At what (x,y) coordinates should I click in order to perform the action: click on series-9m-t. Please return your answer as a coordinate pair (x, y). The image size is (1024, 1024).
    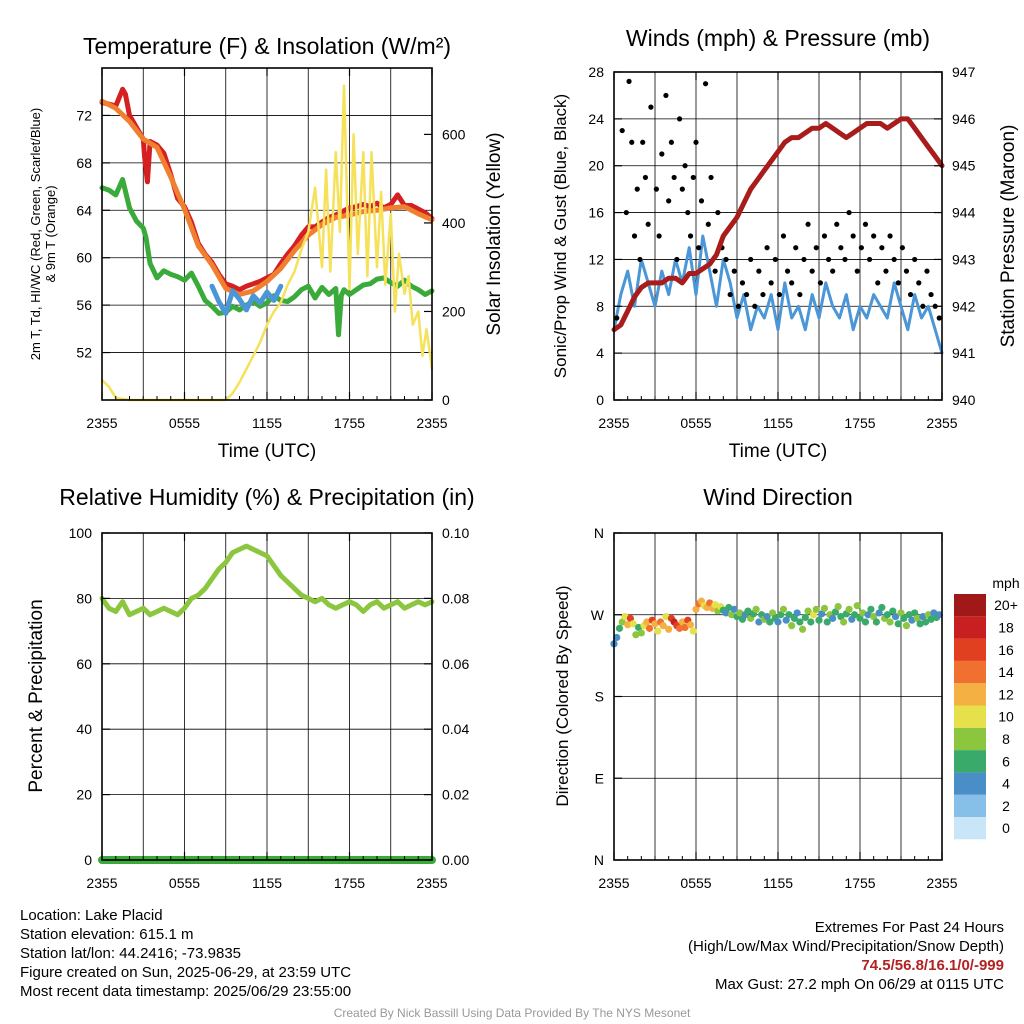
    Looking at the image, I should click on (267, 197).